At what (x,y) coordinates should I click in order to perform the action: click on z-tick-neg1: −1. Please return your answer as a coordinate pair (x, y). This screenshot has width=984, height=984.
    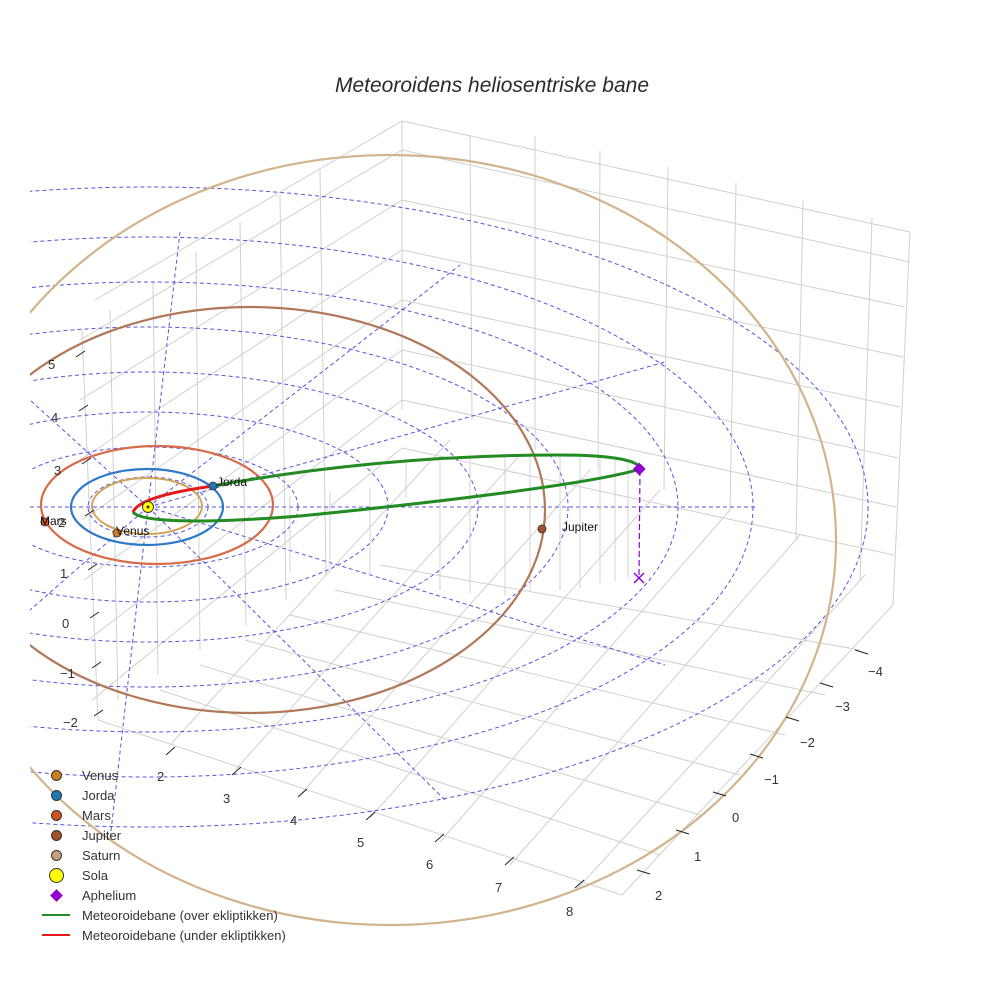
    Looking at the image, I should click on (67, 673).